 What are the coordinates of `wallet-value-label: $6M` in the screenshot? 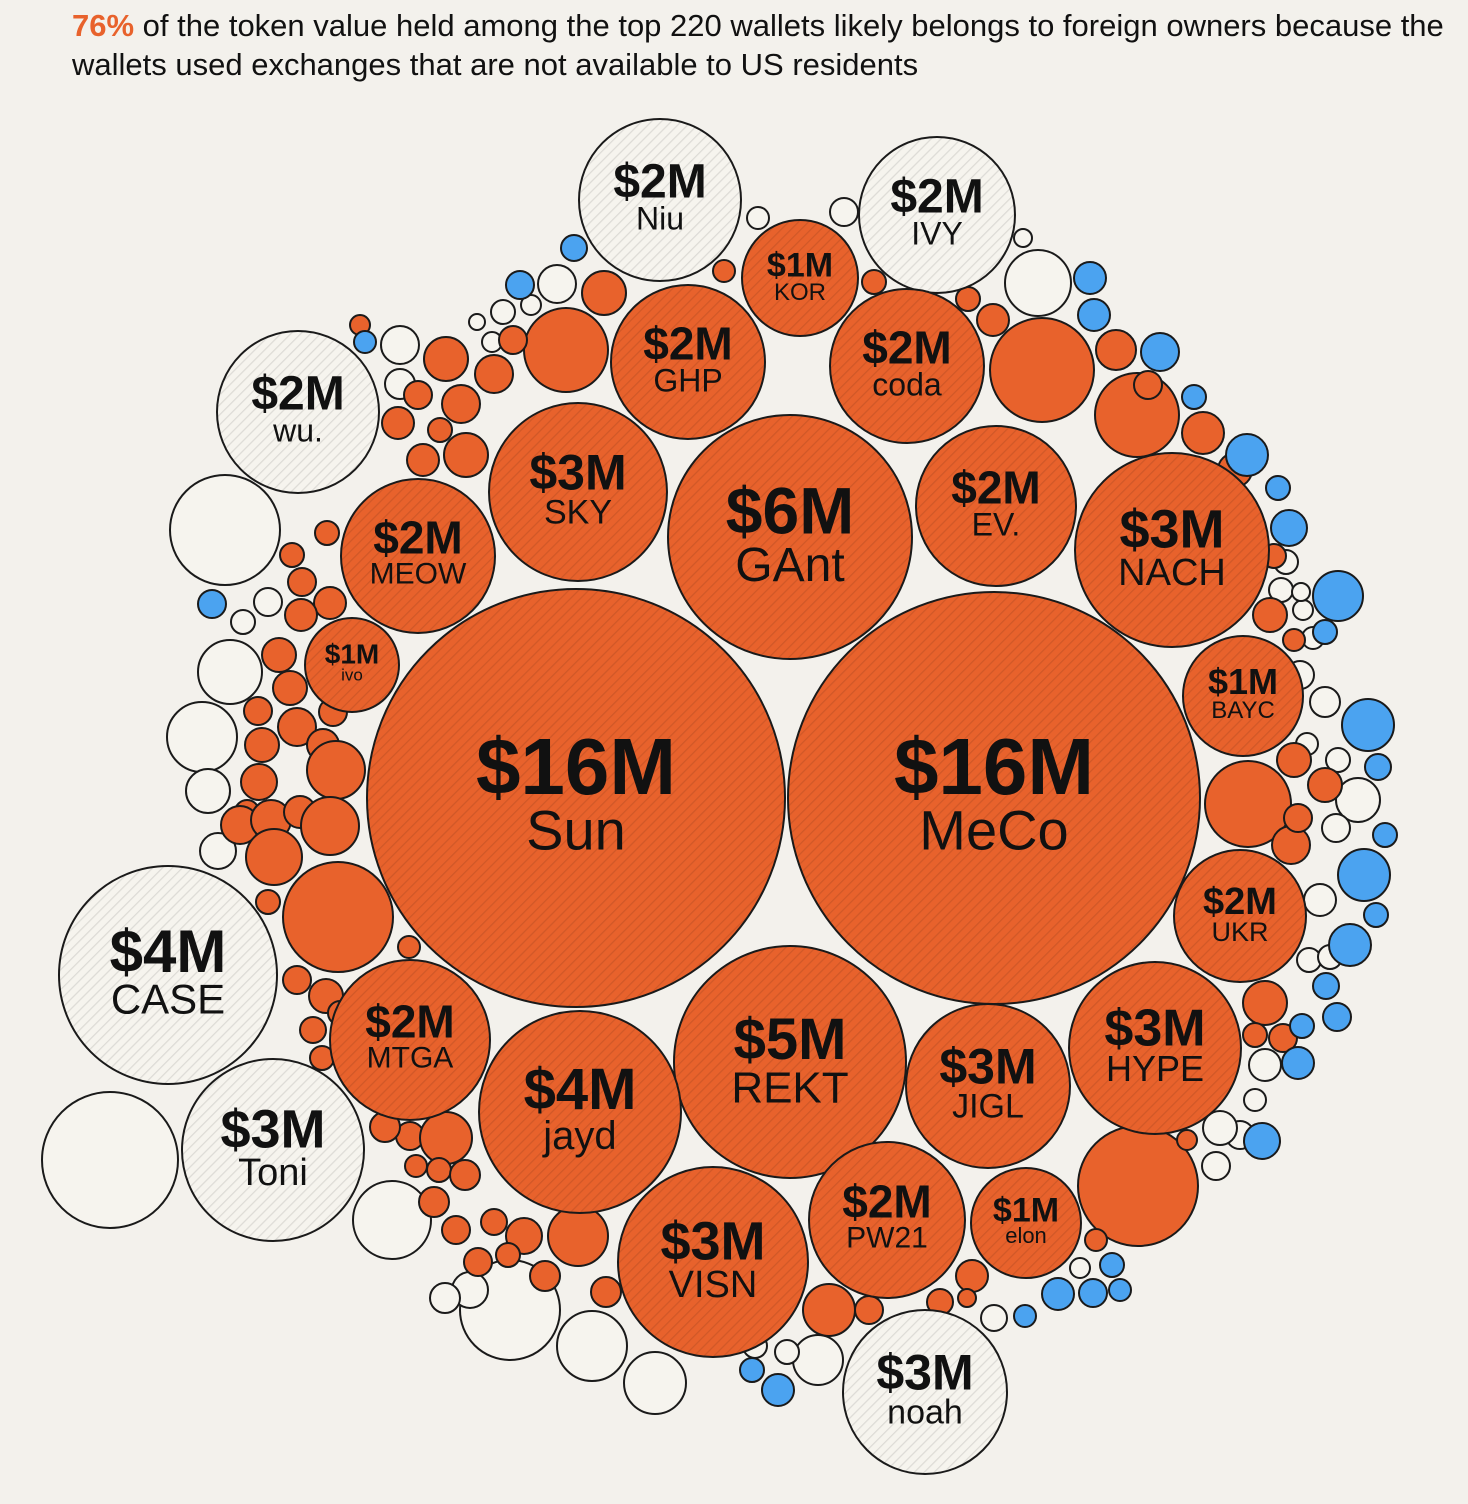 It's located at (790, 511).